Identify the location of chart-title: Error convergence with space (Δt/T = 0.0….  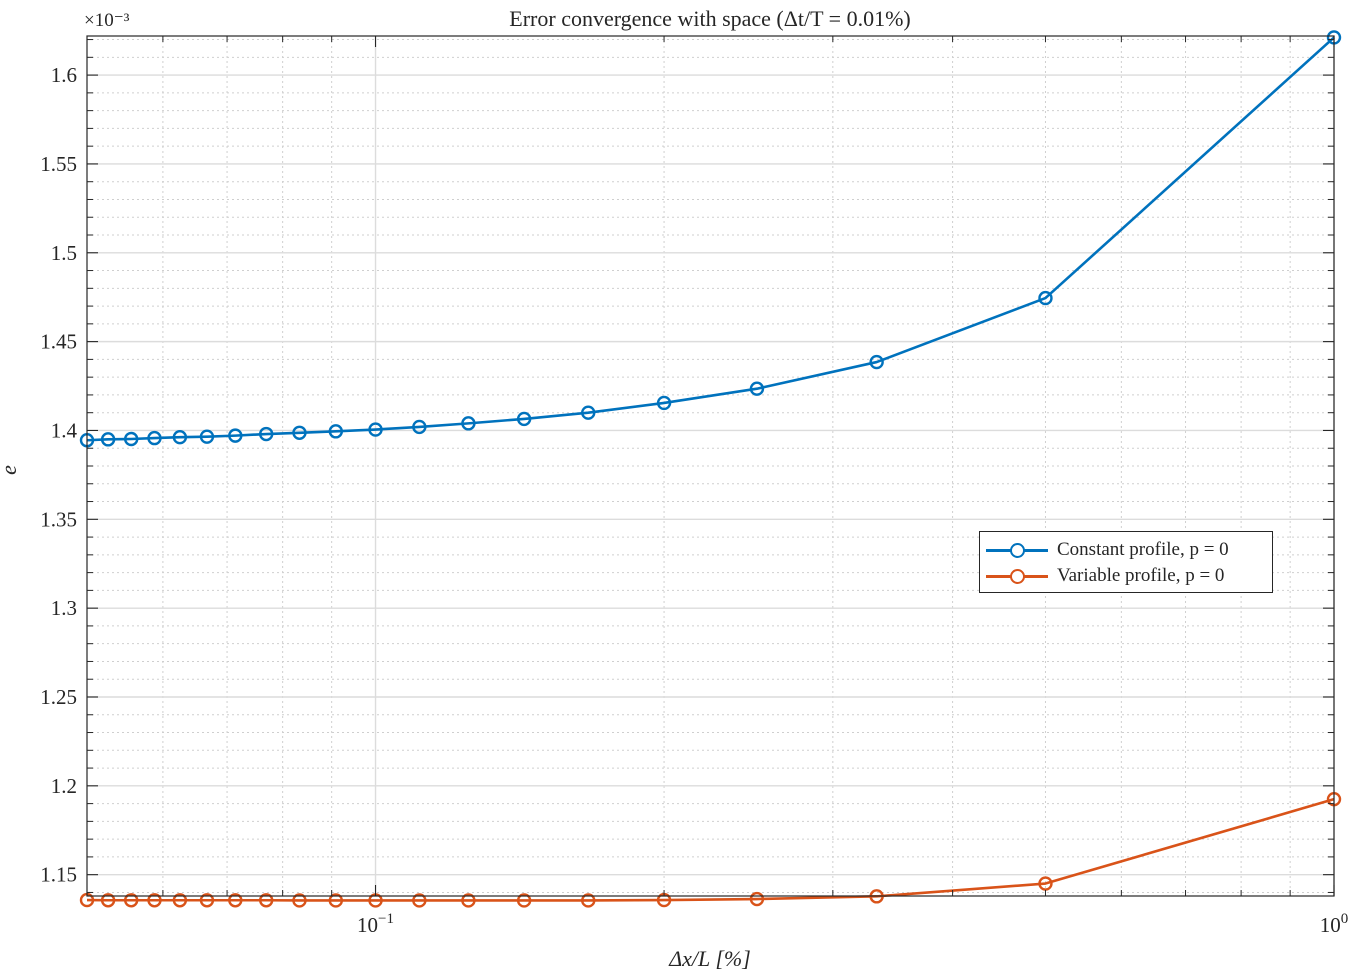
(709, 18).